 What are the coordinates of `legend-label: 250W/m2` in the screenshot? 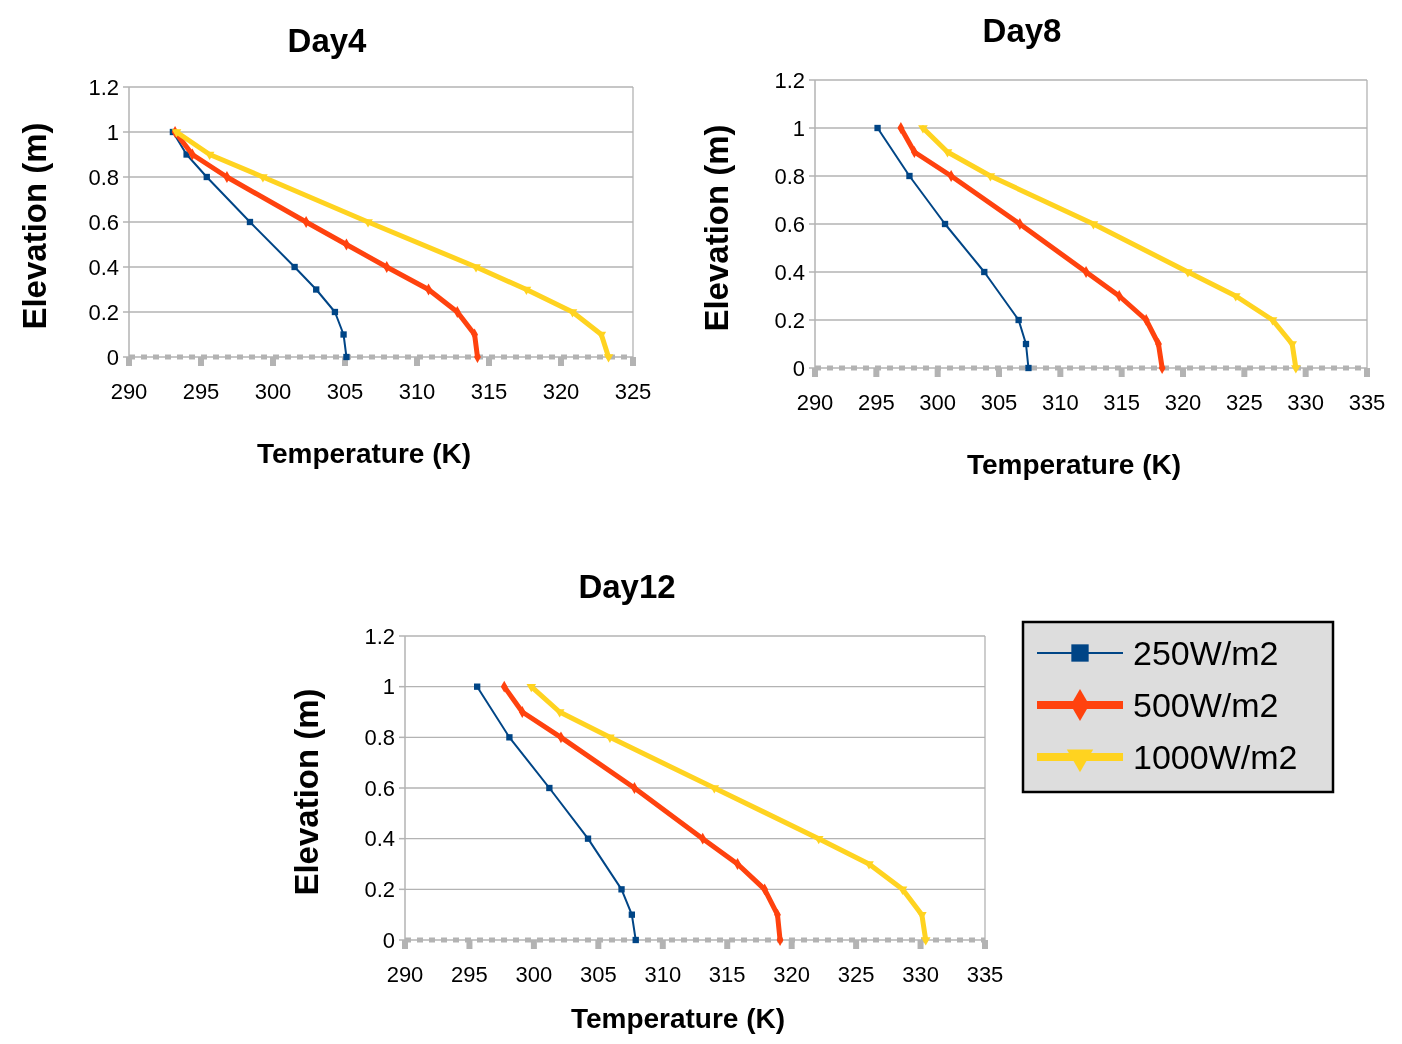 It's located at (1206, 652).